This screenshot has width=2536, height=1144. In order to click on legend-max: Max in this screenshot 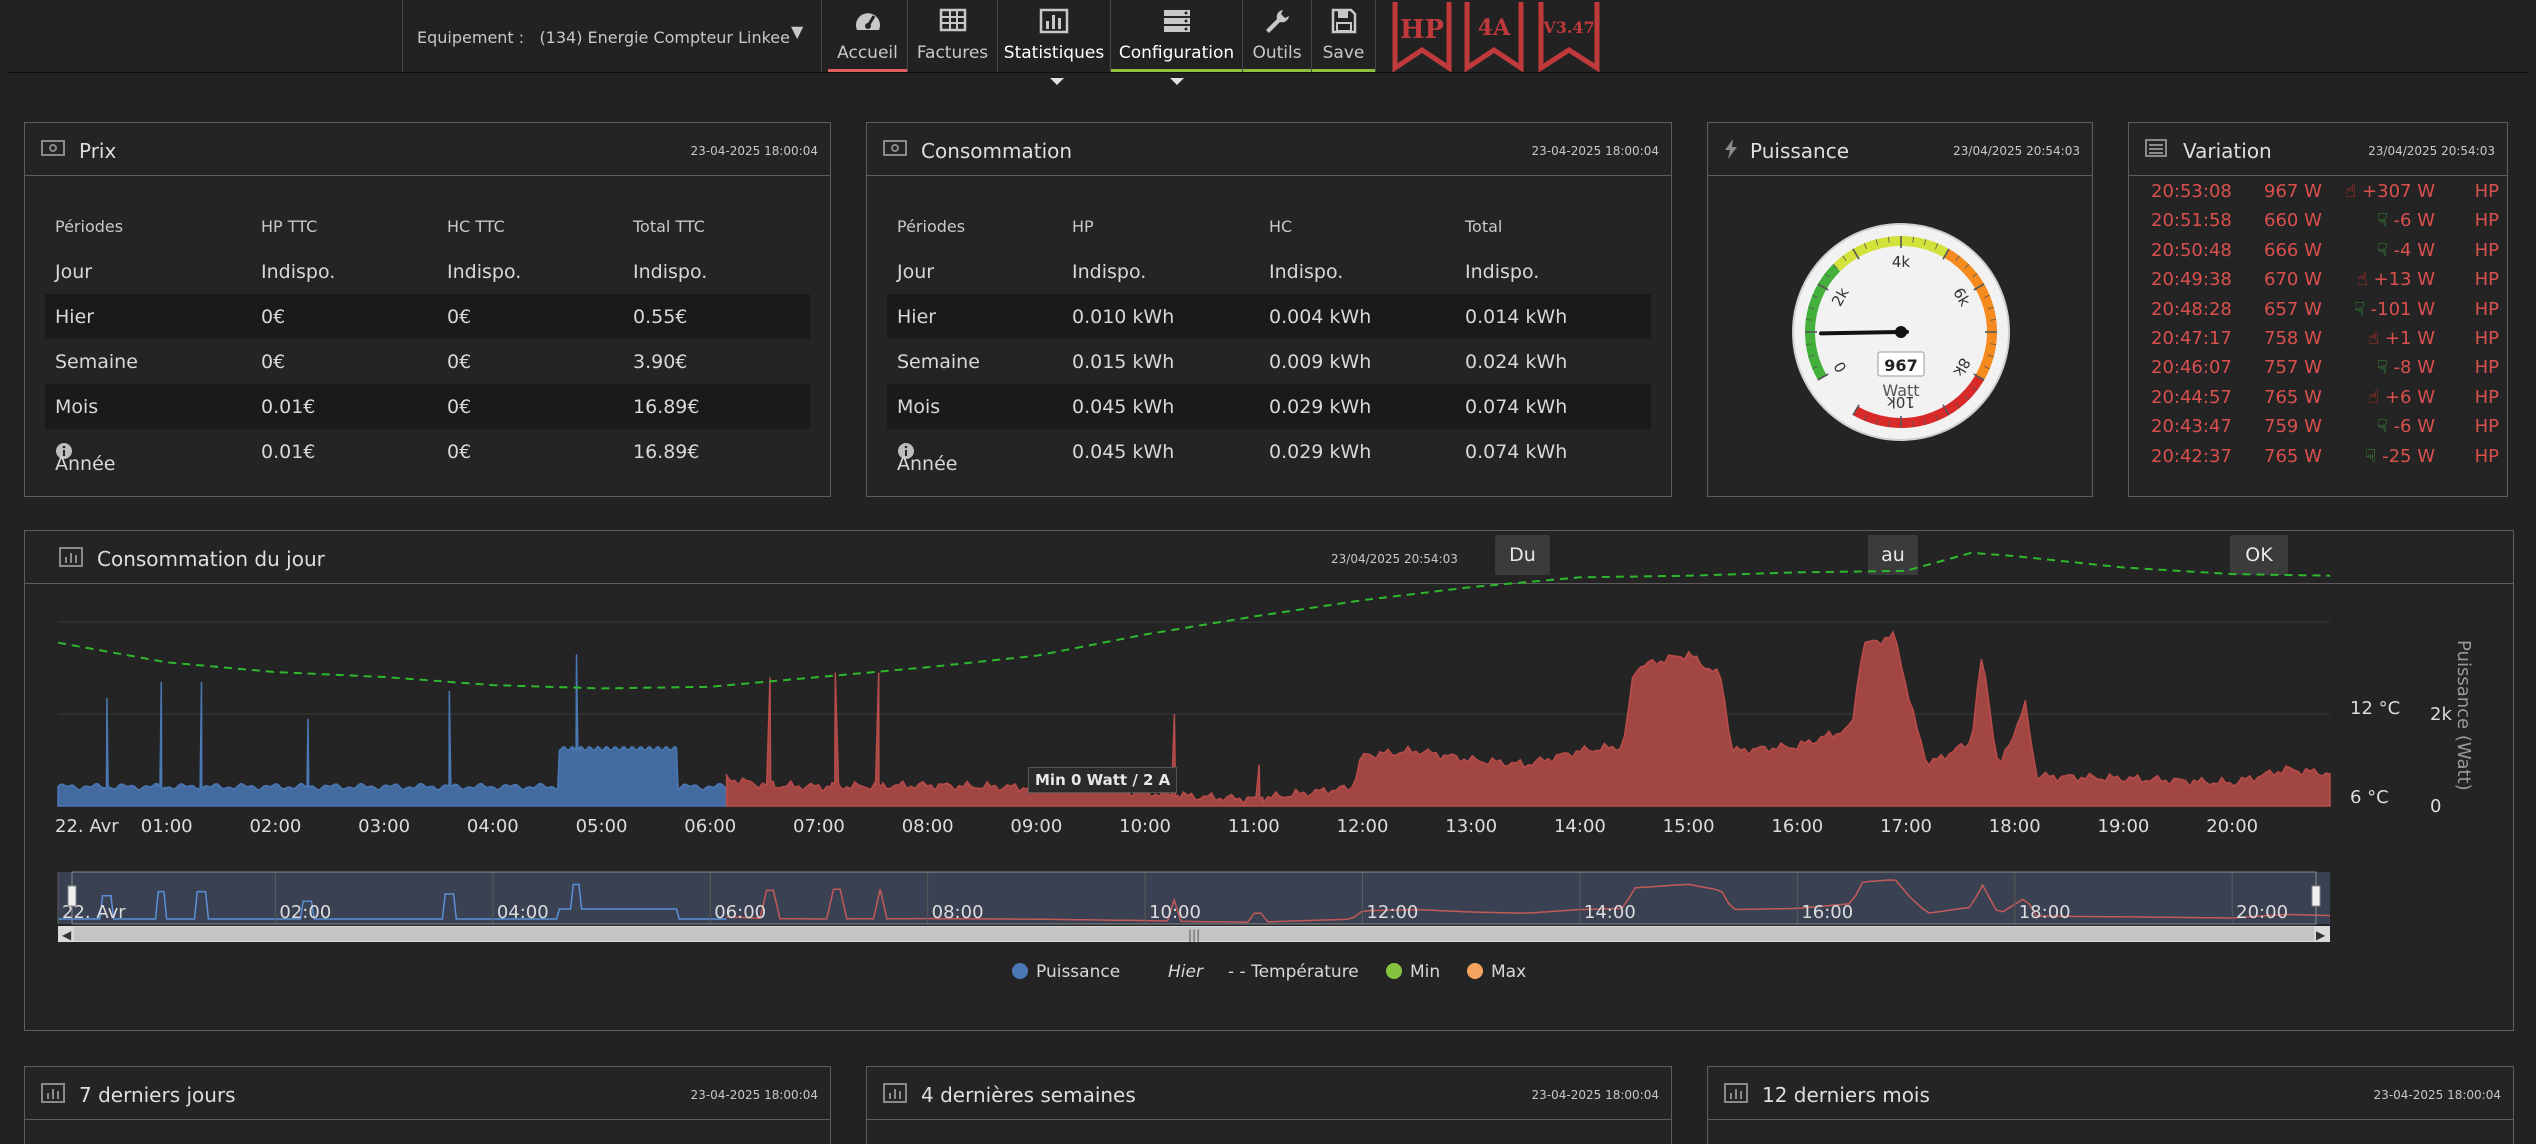, I will do `click(1496, 972)`.